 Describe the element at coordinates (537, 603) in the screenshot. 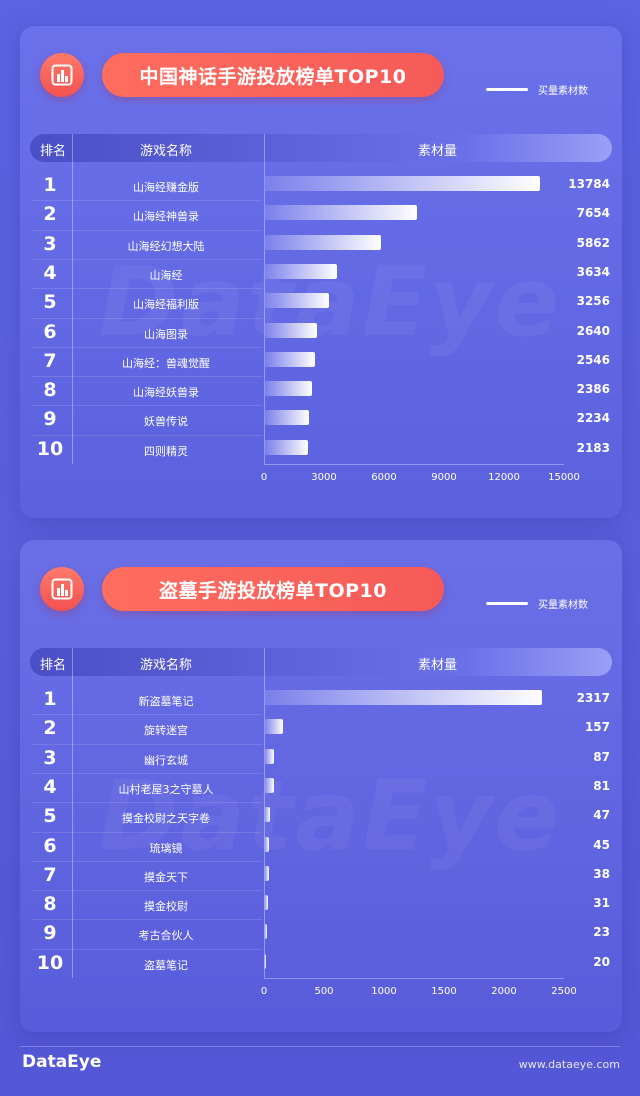

I see `chart-legend: 买量素材数` at that location.